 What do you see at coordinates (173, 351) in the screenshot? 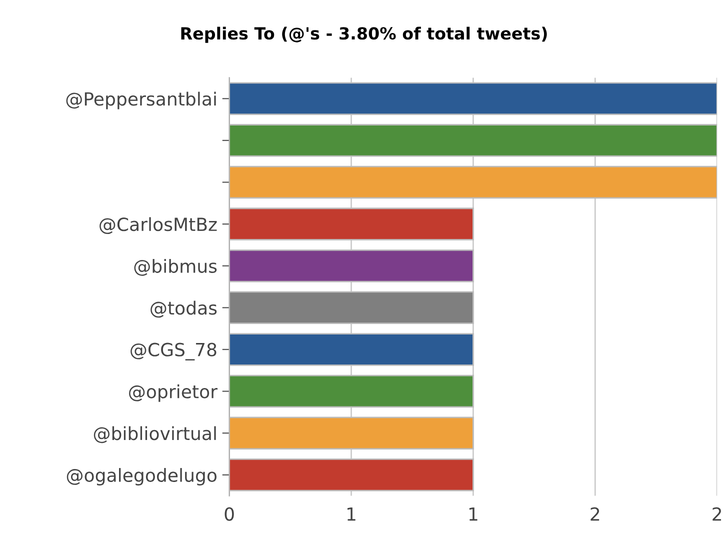
I see `y-tick-label: @CGS_78` at bounding box center [173, 351].